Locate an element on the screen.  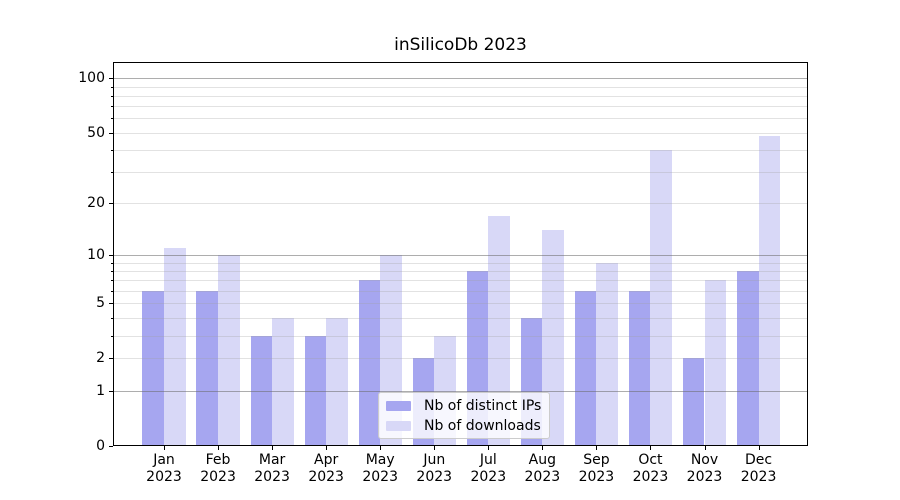
y-tick-label: 50 is located at coordinates (96, 132).